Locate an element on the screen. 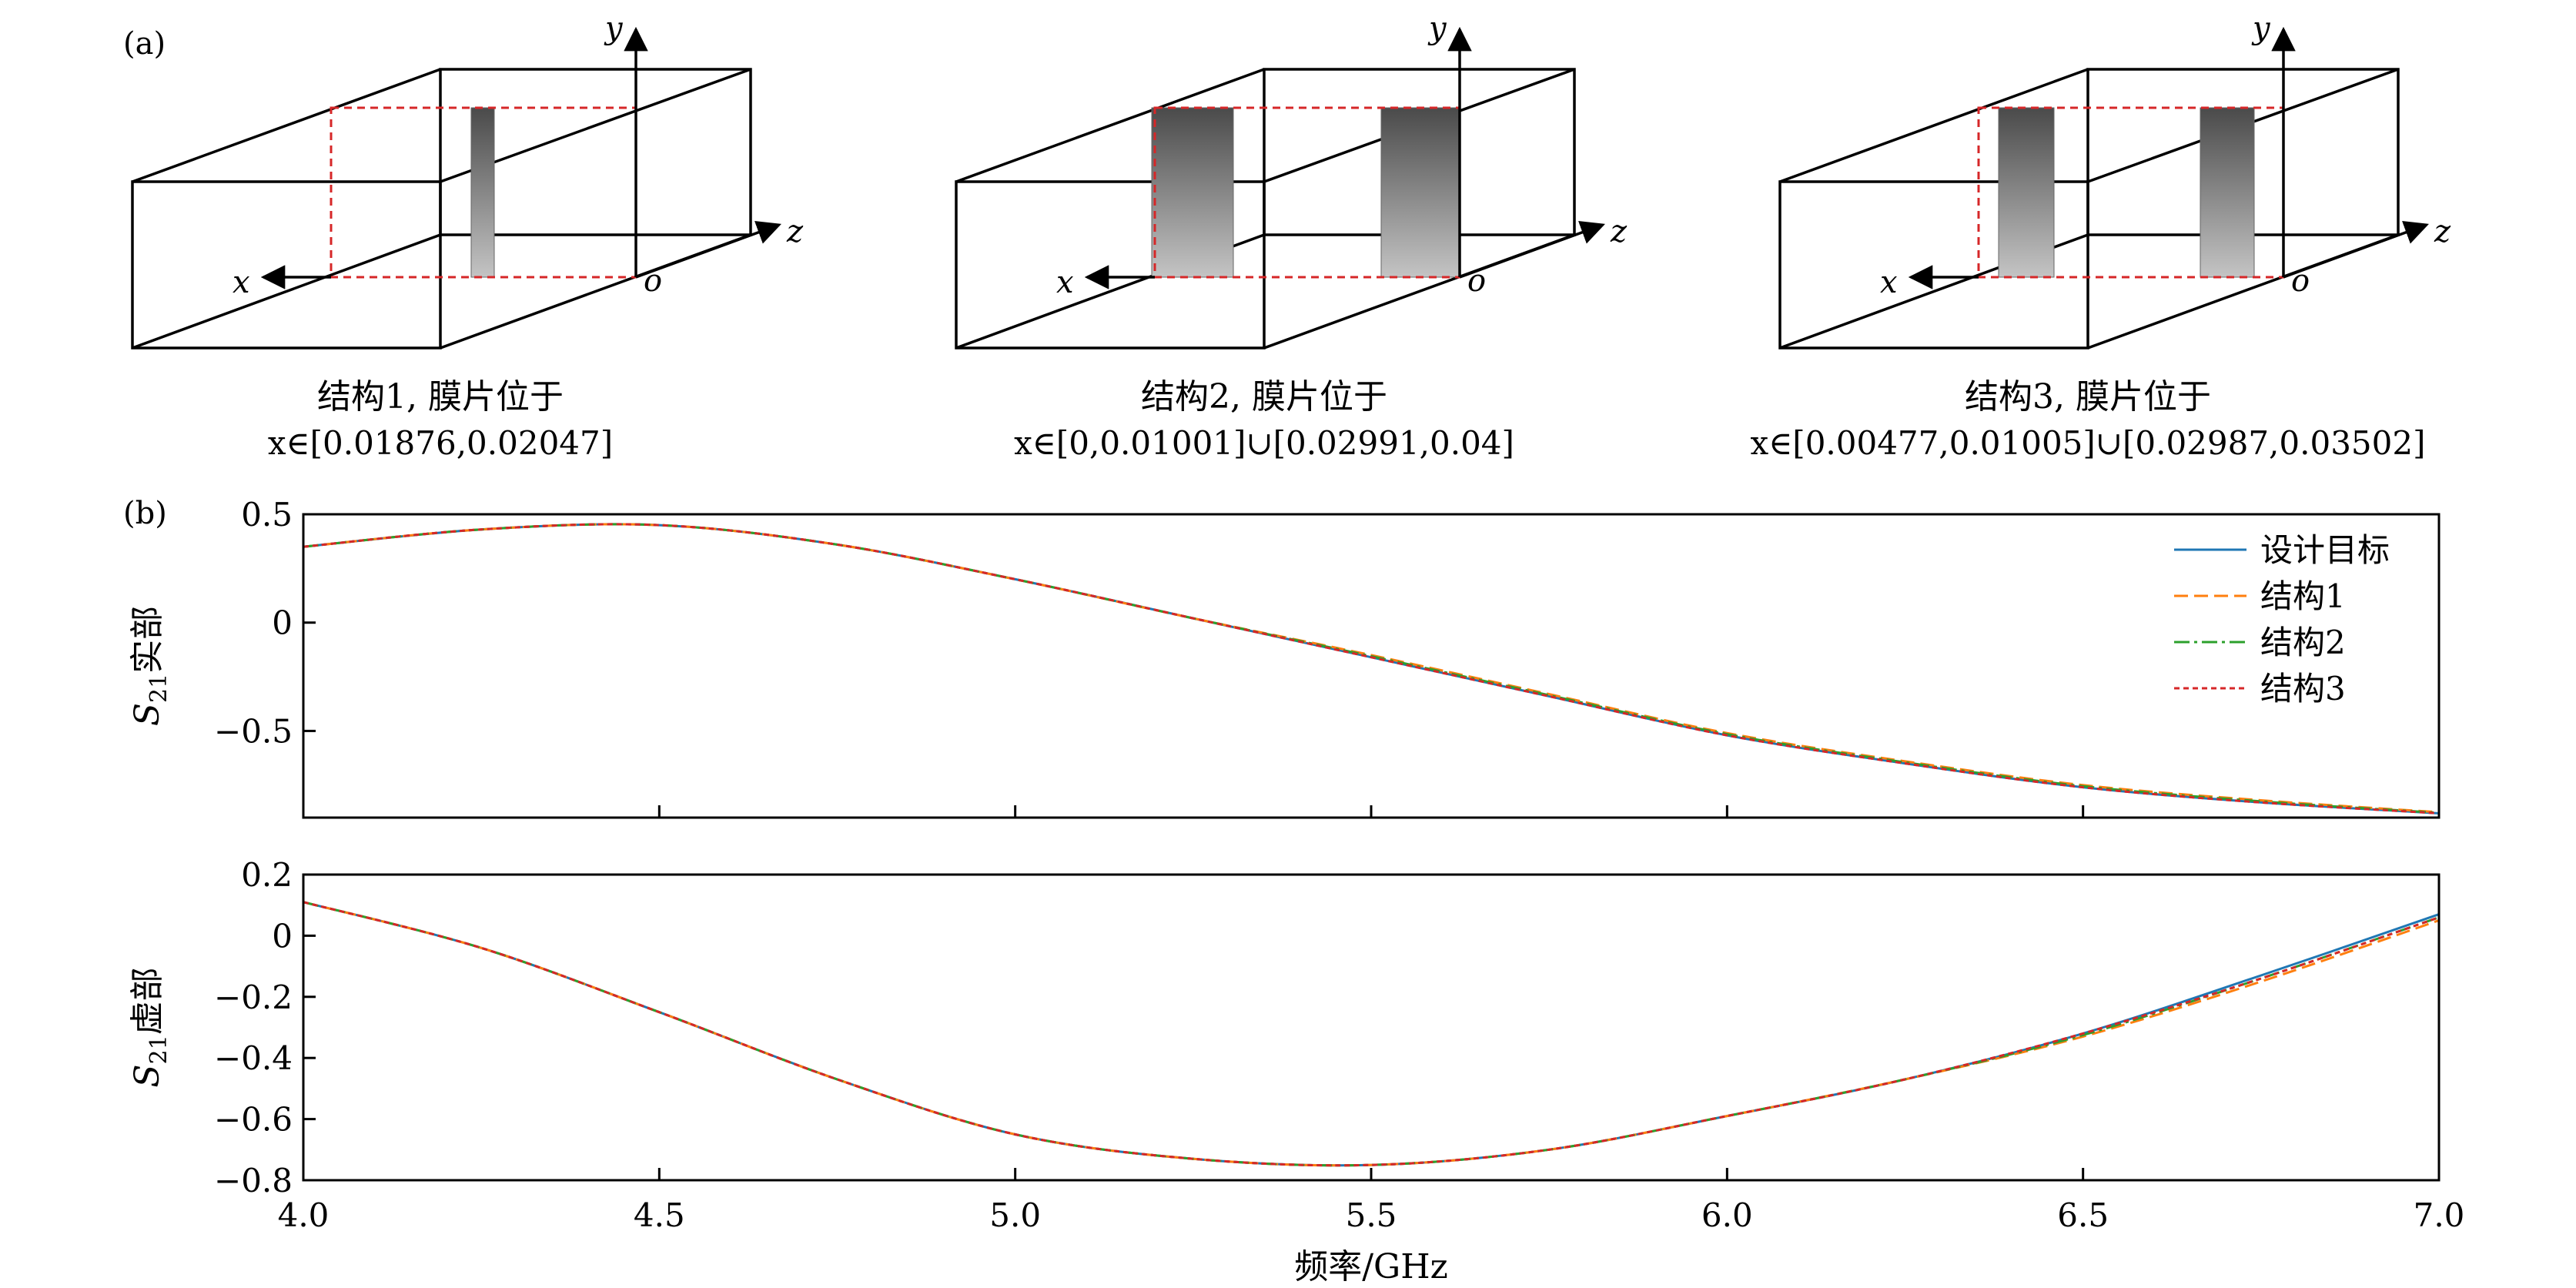 Image resolution: width=2576 pixels, height=1288 pixels. legend-label: 结构1 is located at coordinates (2303, 596).